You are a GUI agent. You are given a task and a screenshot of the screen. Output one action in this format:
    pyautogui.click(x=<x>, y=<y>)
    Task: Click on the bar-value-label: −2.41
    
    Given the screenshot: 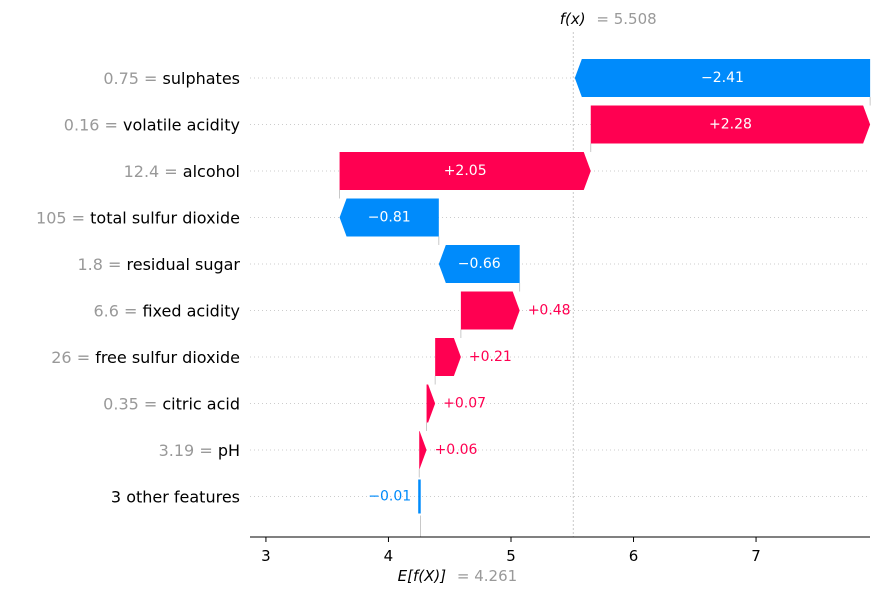 What is the action you would take?
    pyautogui.click(x=722, y=78)
    